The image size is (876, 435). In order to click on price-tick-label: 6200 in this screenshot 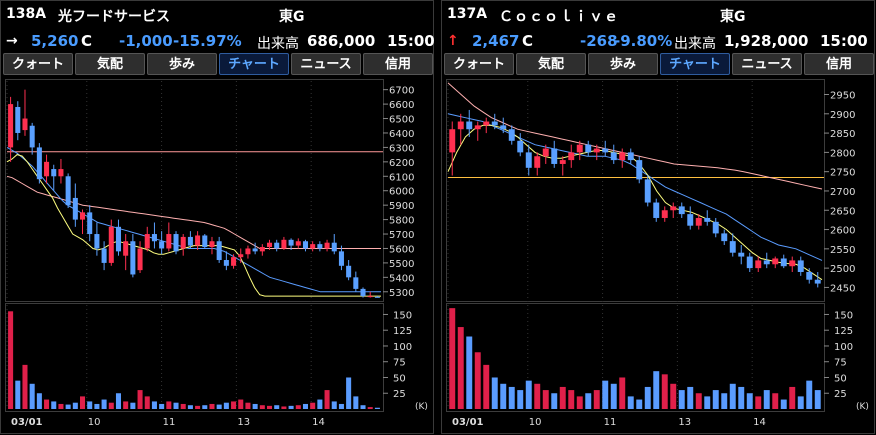, I will do `click(401, 163)`.